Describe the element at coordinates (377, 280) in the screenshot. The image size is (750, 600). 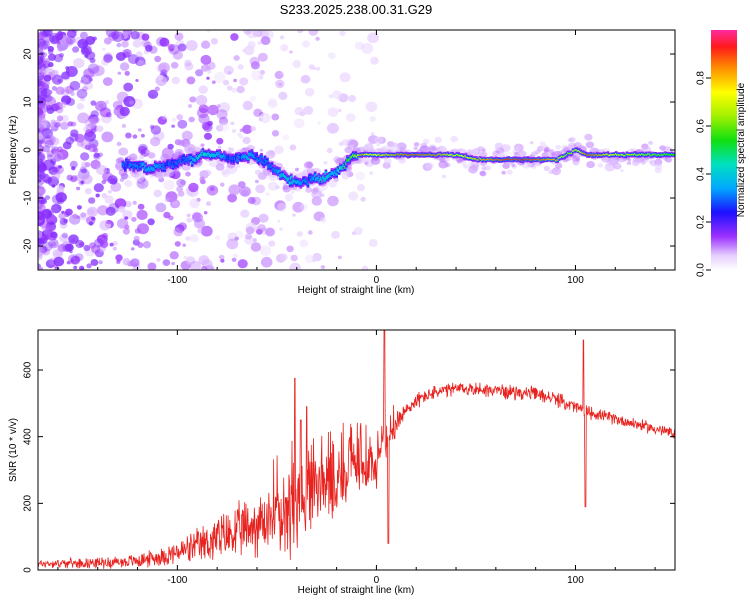
I see `x-tick-label: 0` at that location.